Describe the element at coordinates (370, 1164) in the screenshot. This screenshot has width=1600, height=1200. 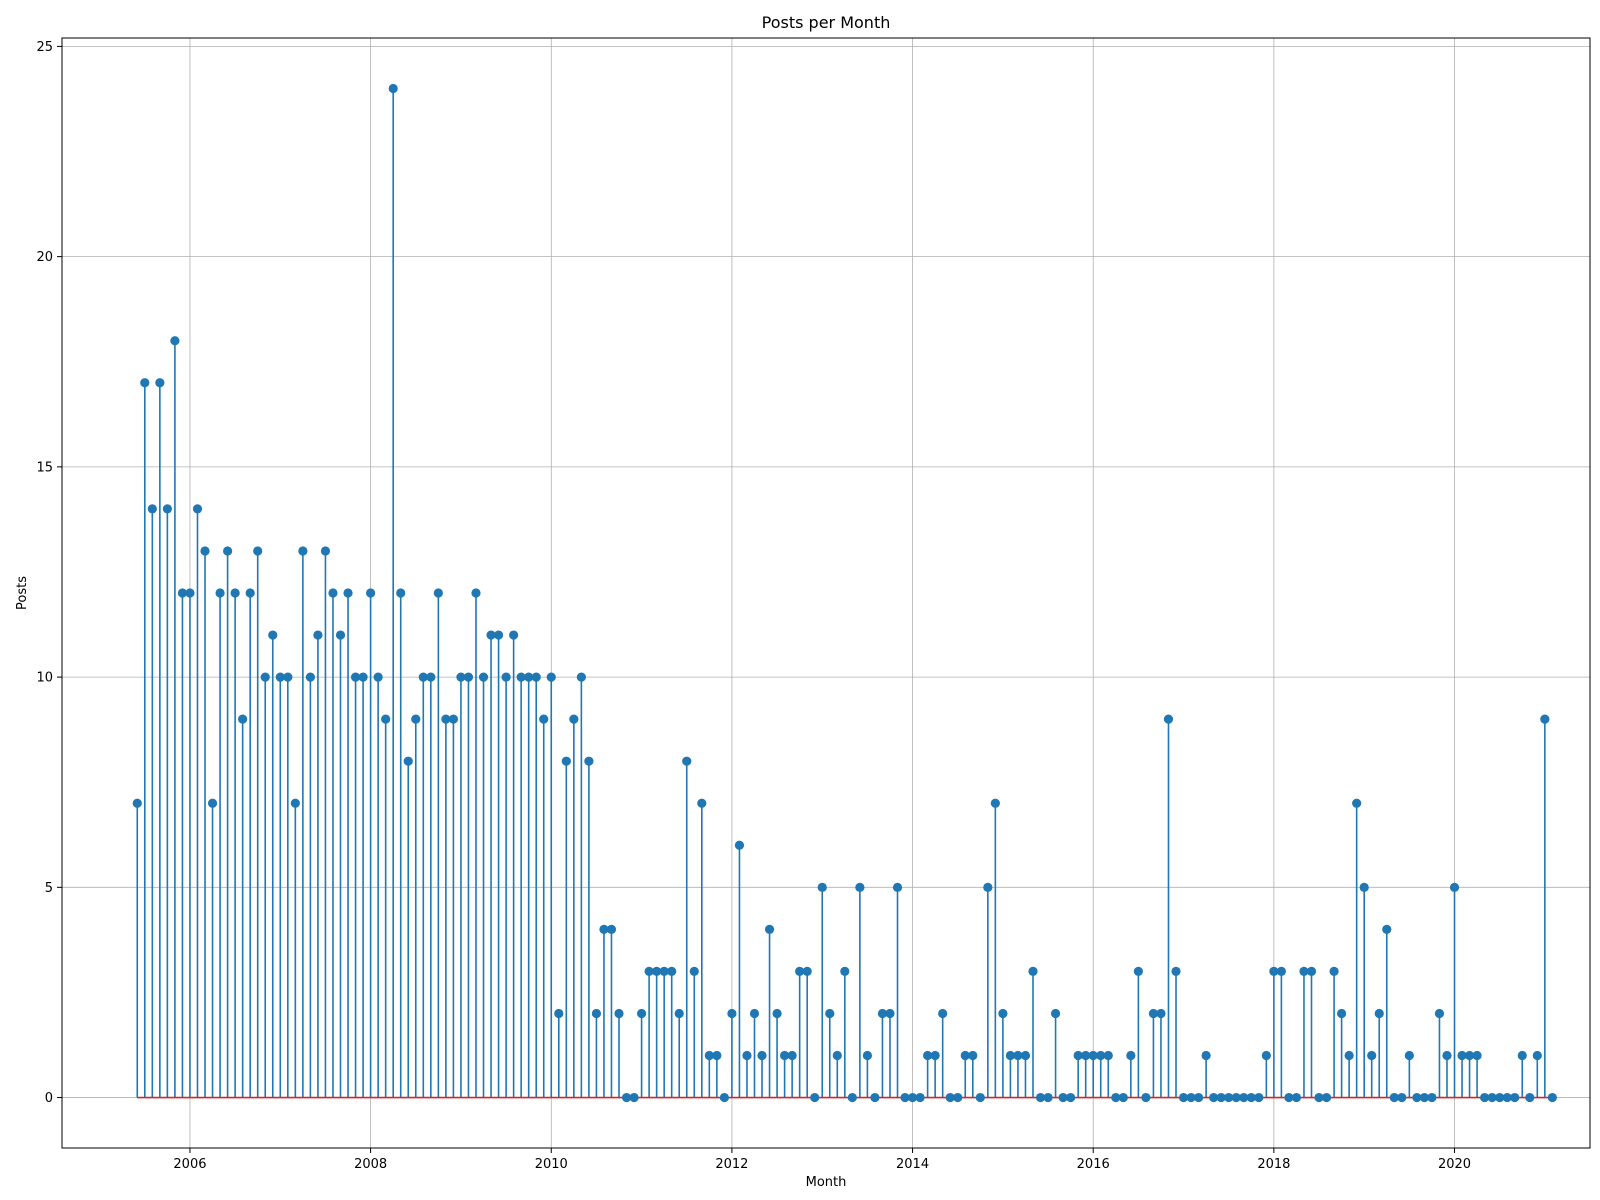
I see `x-tick-label: 2008` at that location.